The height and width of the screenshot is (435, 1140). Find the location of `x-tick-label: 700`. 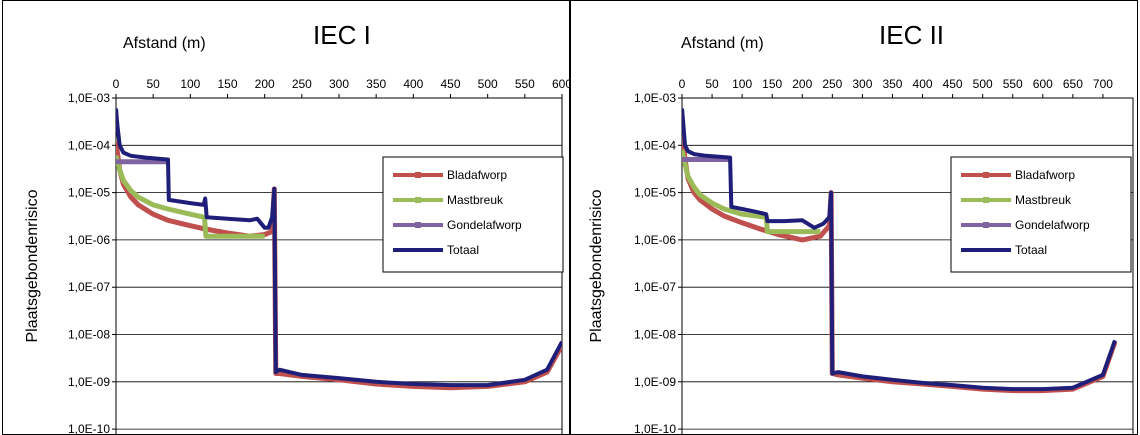

x-tick-label: 700 is located at coordinates (1103, 84).